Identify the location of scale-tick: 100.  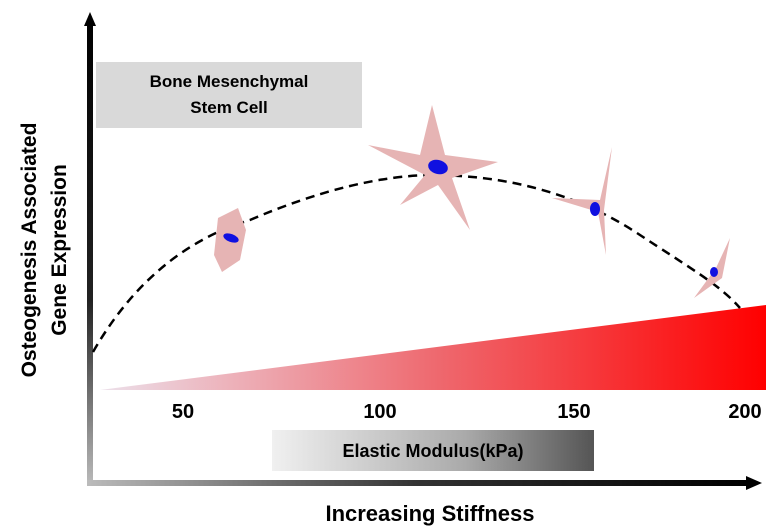
(379, 412).